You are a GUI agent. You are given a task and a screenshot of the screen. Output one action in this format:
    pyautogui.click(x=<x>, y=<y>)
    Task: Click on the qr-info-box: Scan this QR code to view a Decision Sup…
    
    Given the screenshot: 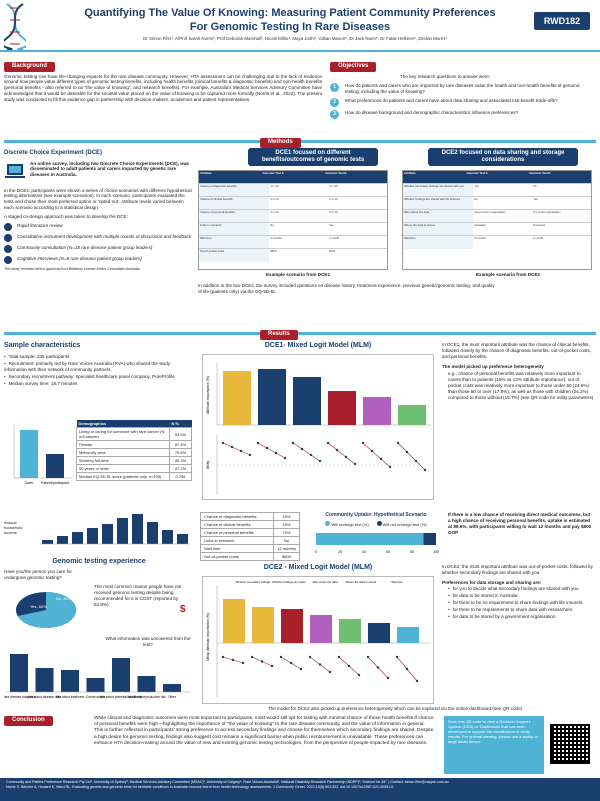 What is the action you would take?
    pyautogui.click(x=494, y=745)
    